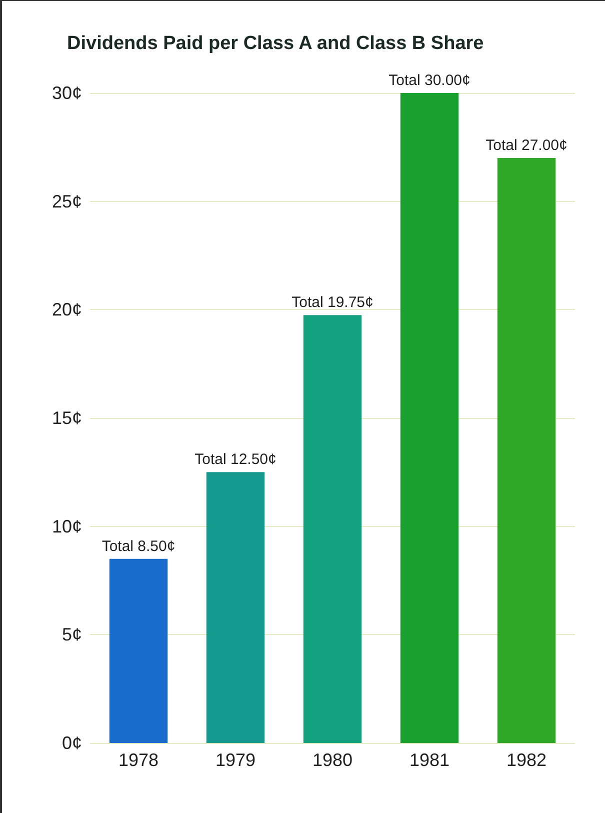 This screenshot has height=813, width=605. What do you see at coordinates (333, 303) in the screenshot?
I see `data-label: Total 19.75¢` at bounding box center [333, 303].